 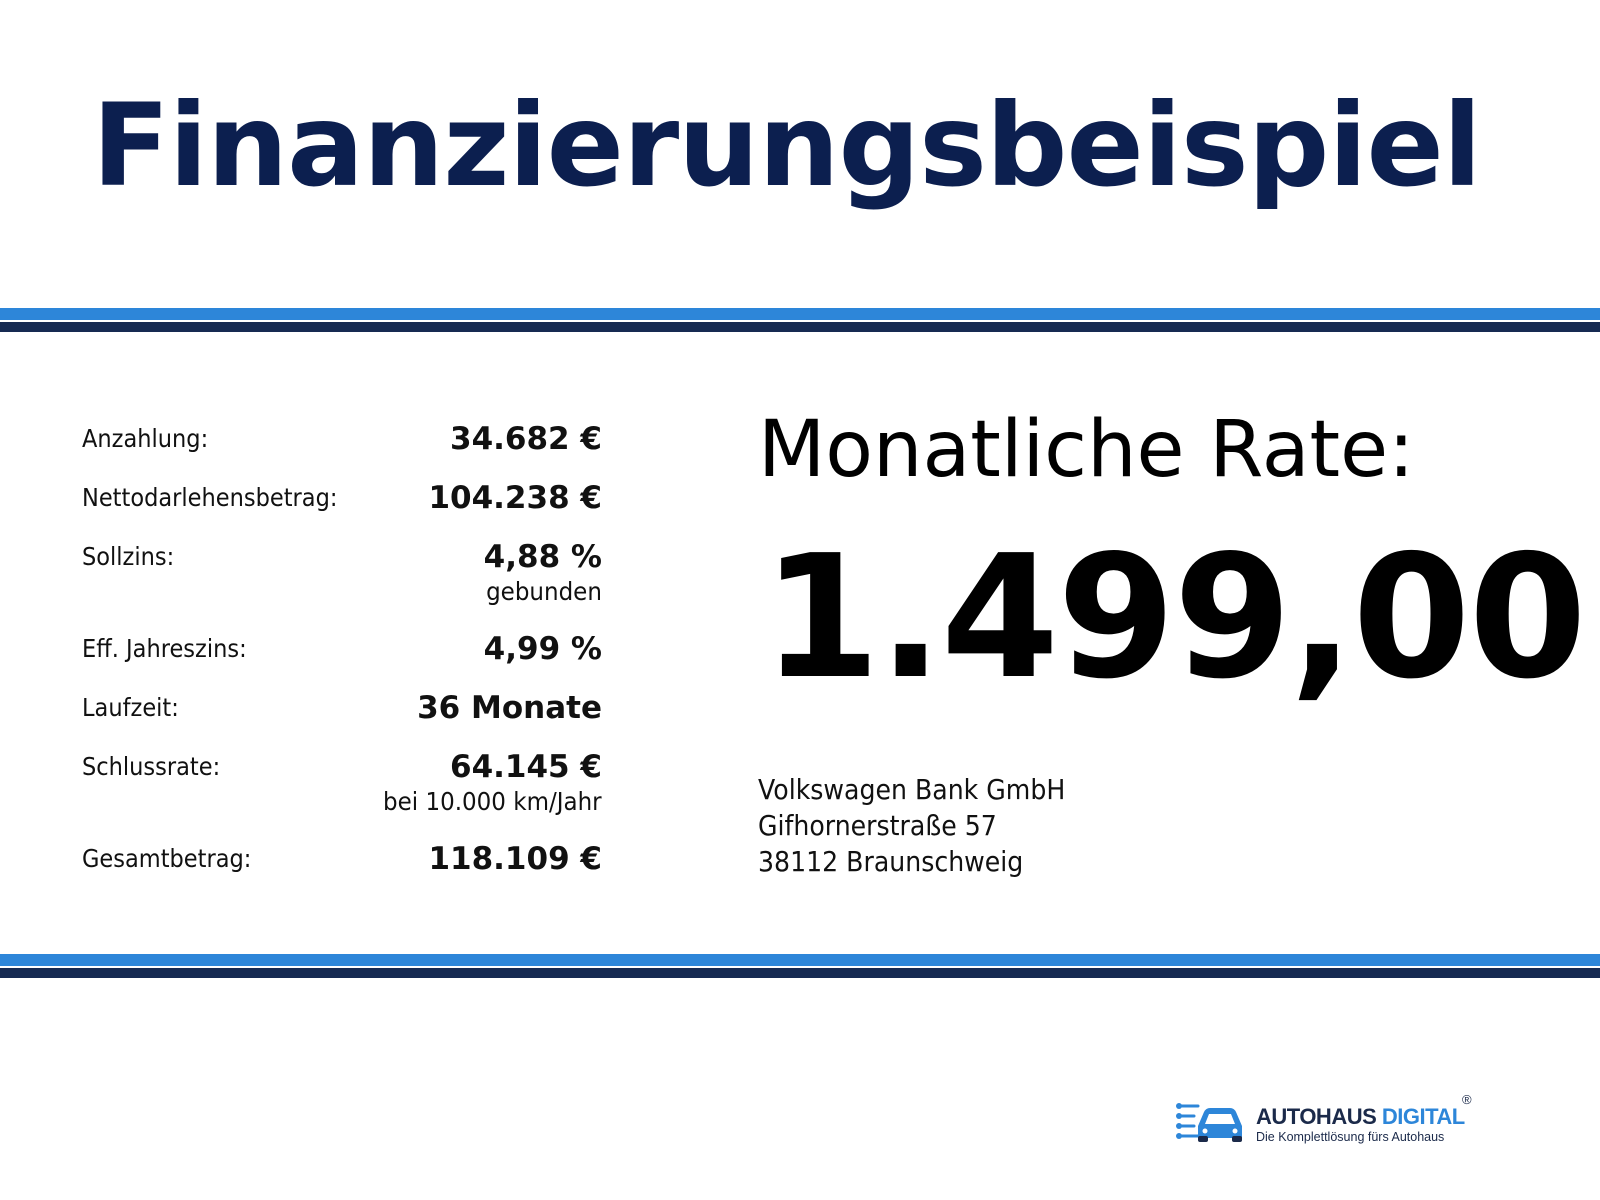 I want to click on term-row-schlussrate: Schlussrate: 64.145 € bei 10.000 km/Jahr, so click(x=342, y=781).